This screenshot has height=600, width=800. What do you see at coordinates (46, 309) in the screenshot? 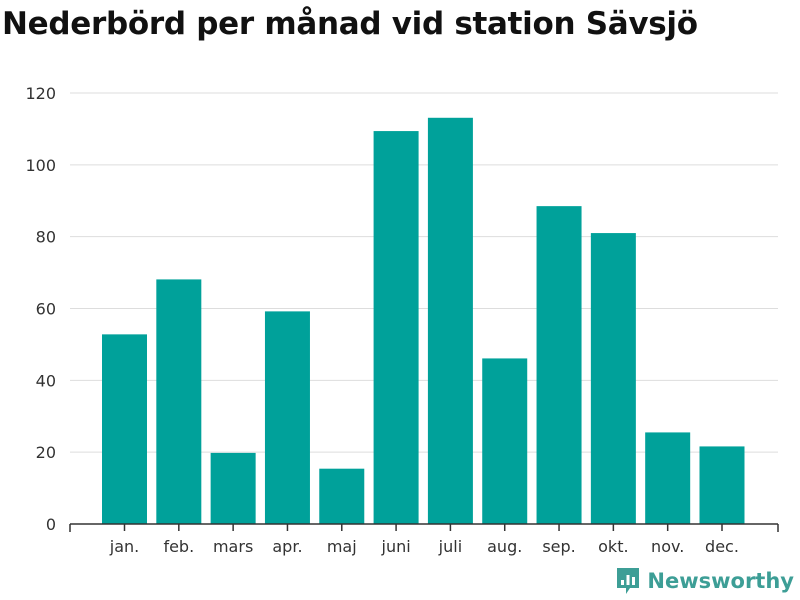
I see `y-tick-label: 60` at bounding box center [46, 309].